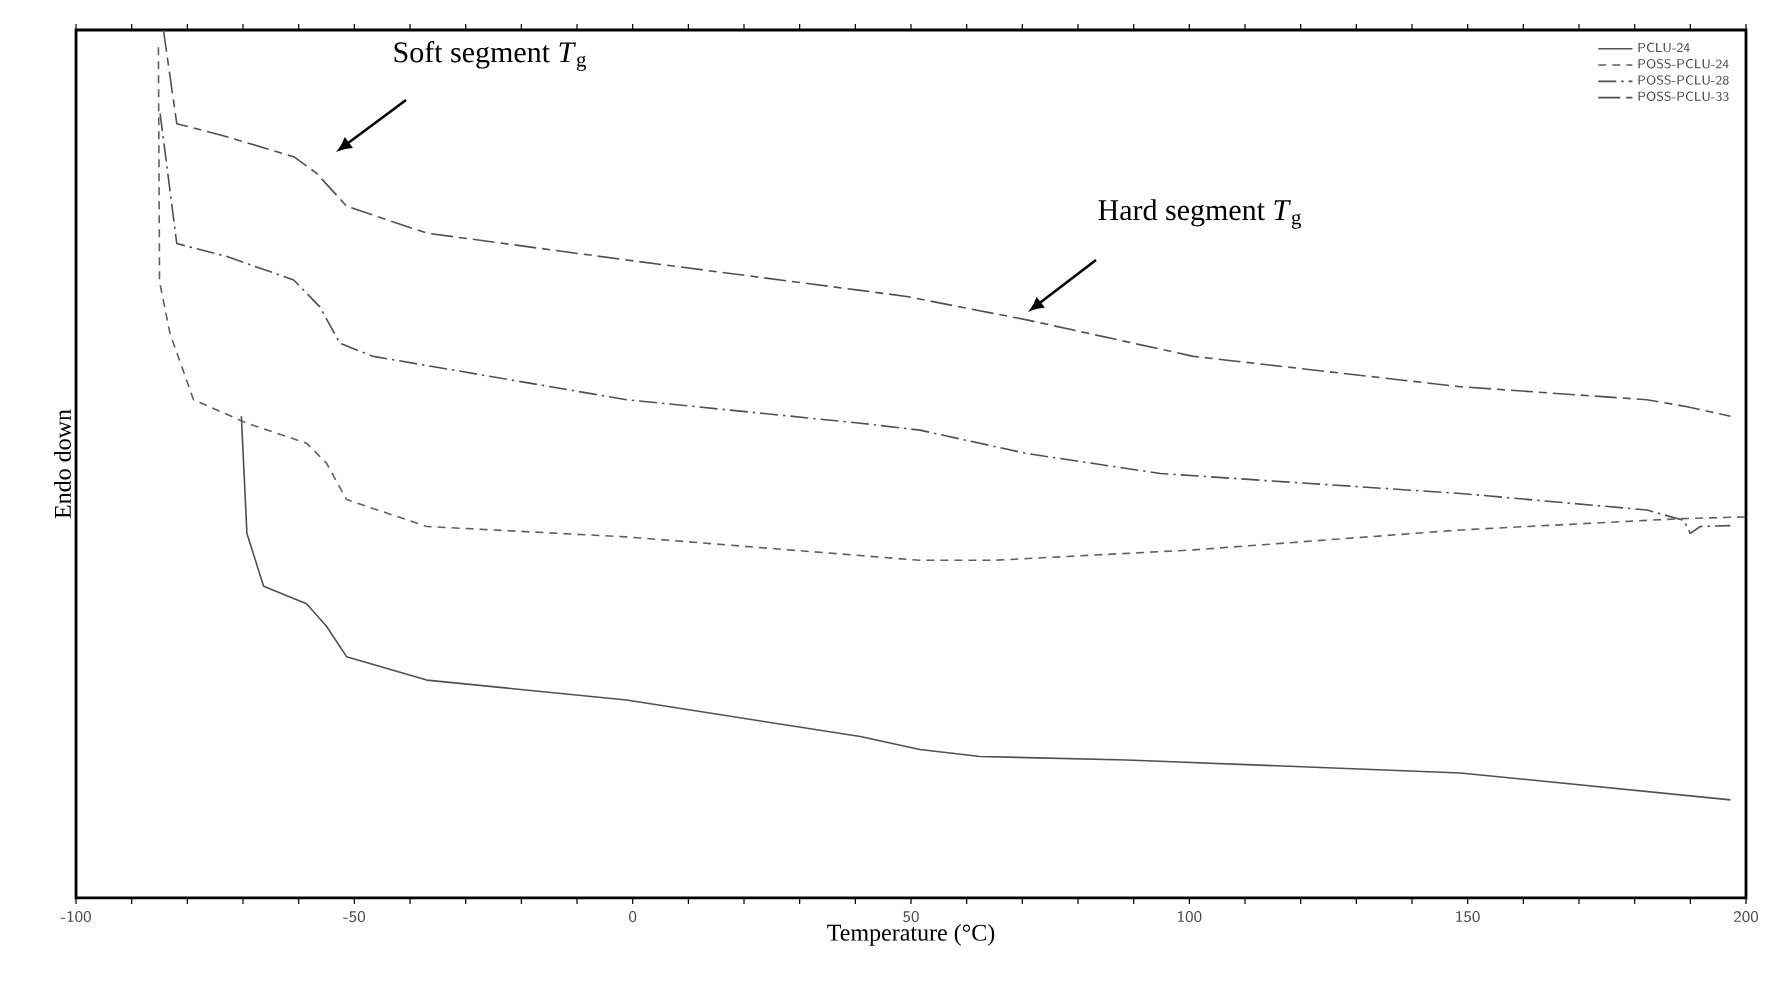 Image resolution: width=1770 pixels, height=994 pixels. What do you see at coordinates (354, 917) in the screenshot?
I see `x-tick-label: -50` at bounding box center [354, 917].